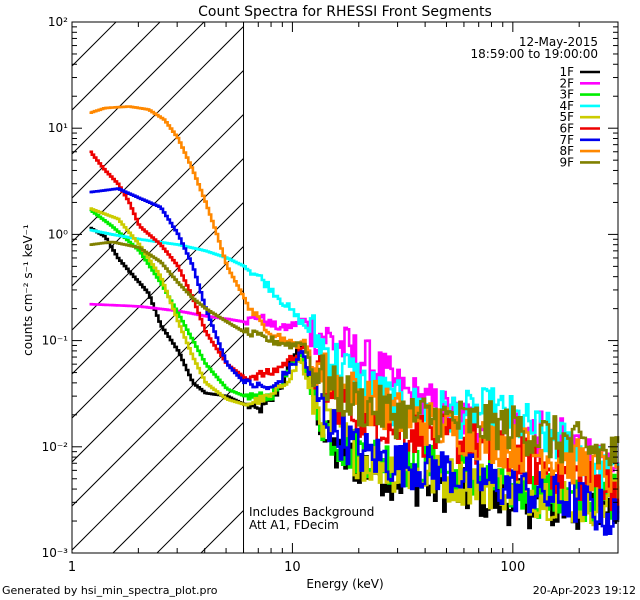 Image resolution: width=640 pixels, height=600 pixels. Describe the element at coordinates (566, 151) in the screenshot. I see `legend-label: 8F` at that location.